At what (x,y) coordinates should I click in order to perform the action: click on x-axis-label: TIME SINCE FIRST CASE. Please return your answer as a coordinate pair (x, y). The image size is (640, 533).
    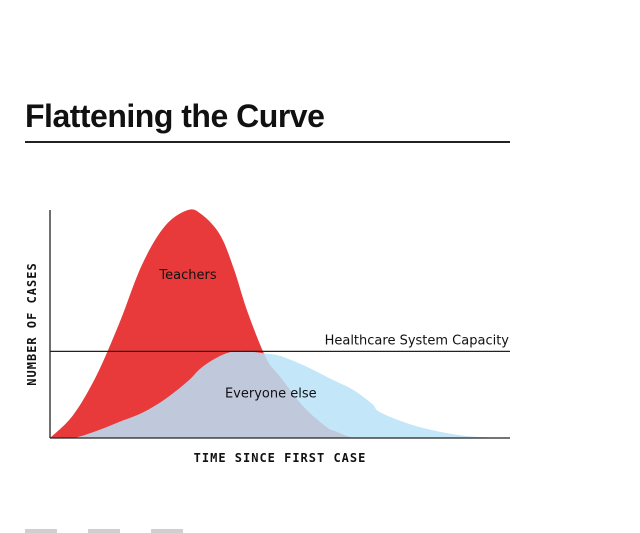
    Looking at the image, I should click on (280, 458).